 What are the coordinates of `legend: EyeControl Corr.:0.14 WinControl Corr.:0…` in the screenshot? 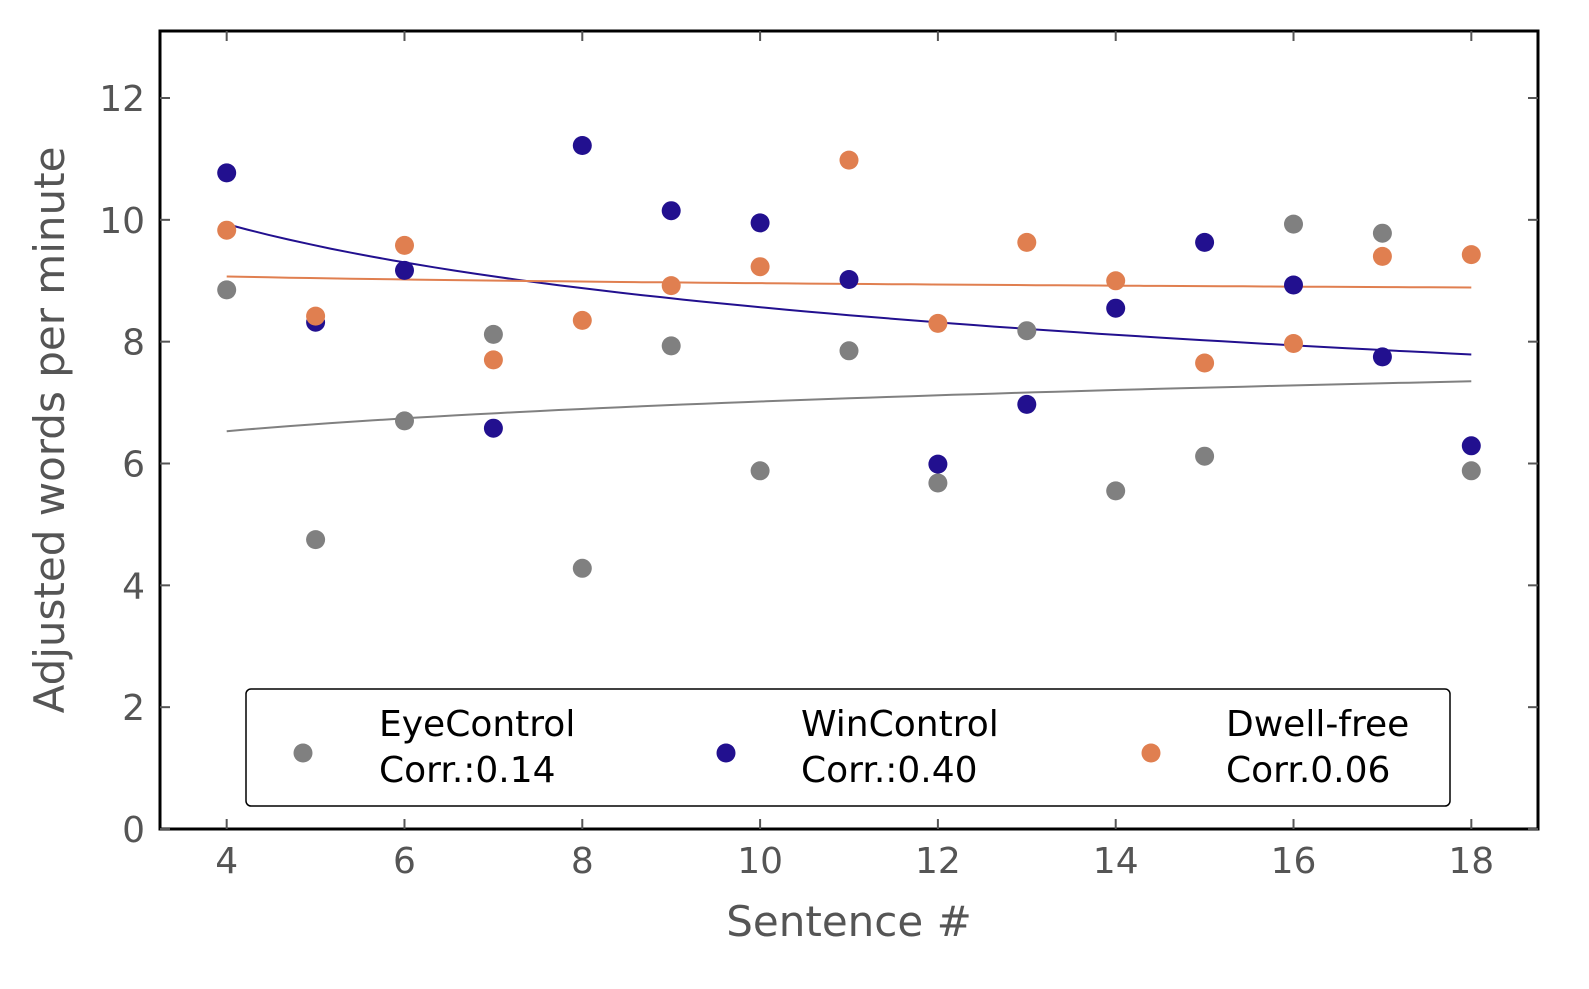 It's located at (848, 747).